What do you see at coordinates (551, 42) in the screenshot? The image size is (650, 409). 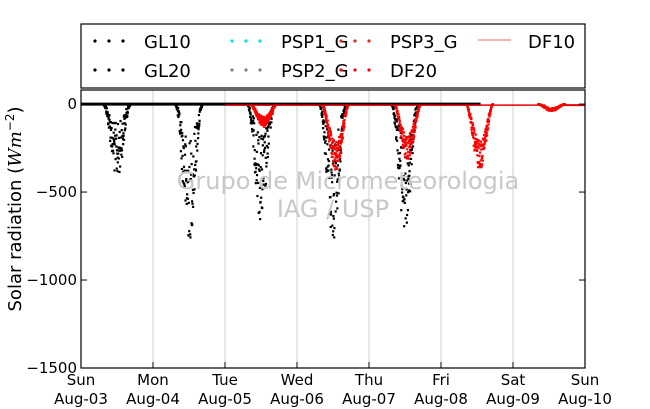 I see `legend-label: DF10` at bounding box center [551, 42].